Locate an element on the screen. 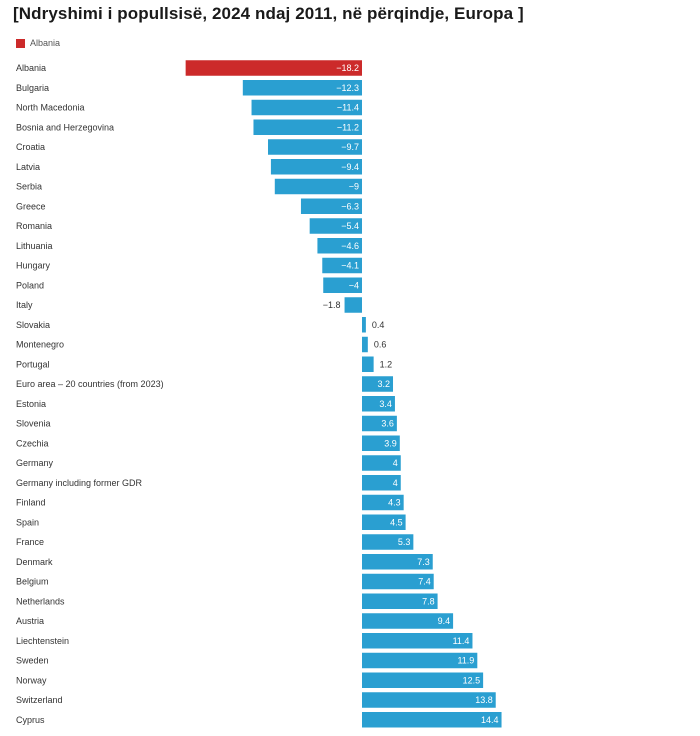  value-label: 0.6 is located at coordinates (380, 345).